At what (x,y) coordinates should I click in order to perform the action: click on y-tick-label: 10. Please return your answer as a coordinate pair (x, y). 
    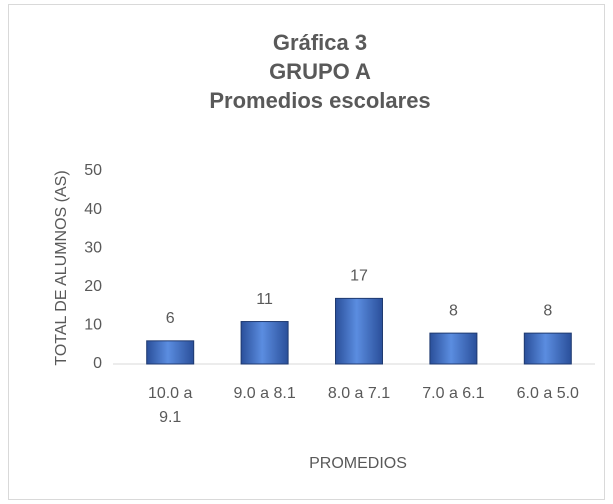
    Looking at the image, I should click on (93, 325).